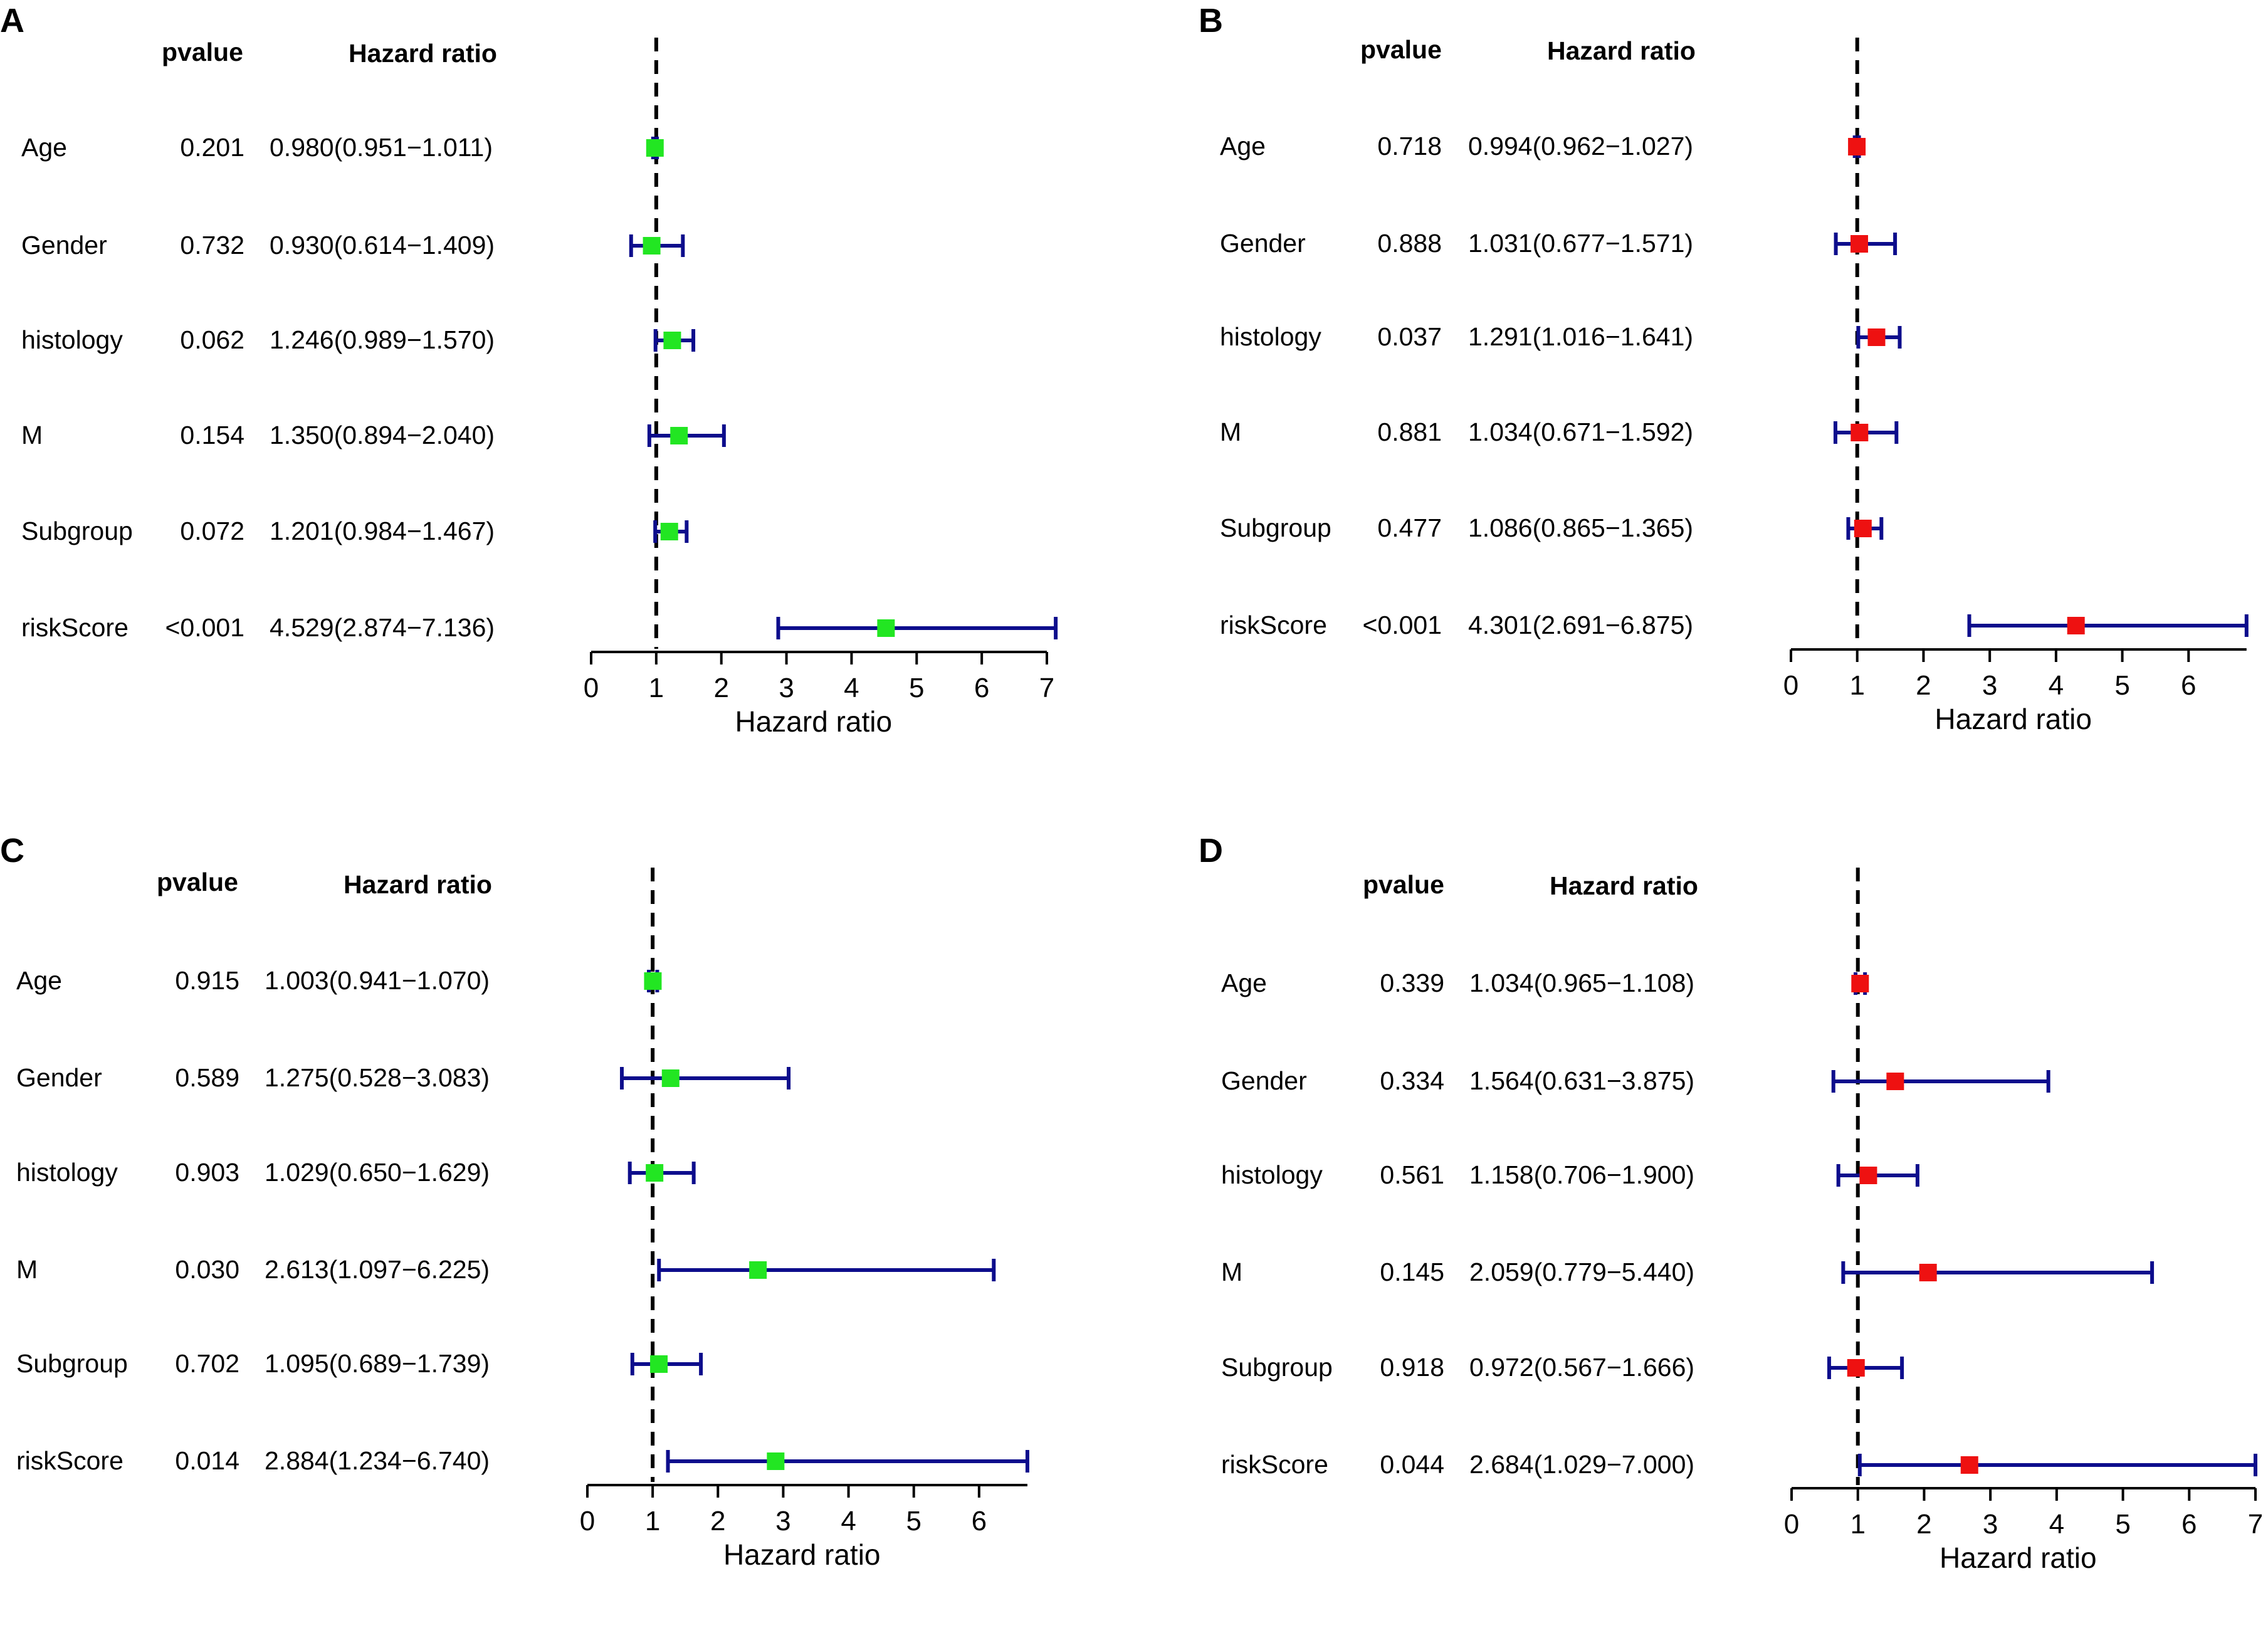 This screenshot has height=1628, width=2268. Describe the element at coordinates (821, 371) in the screenshot. I see `forest-plot-a: 0 1 2 3 4 5 6 7` at that location.